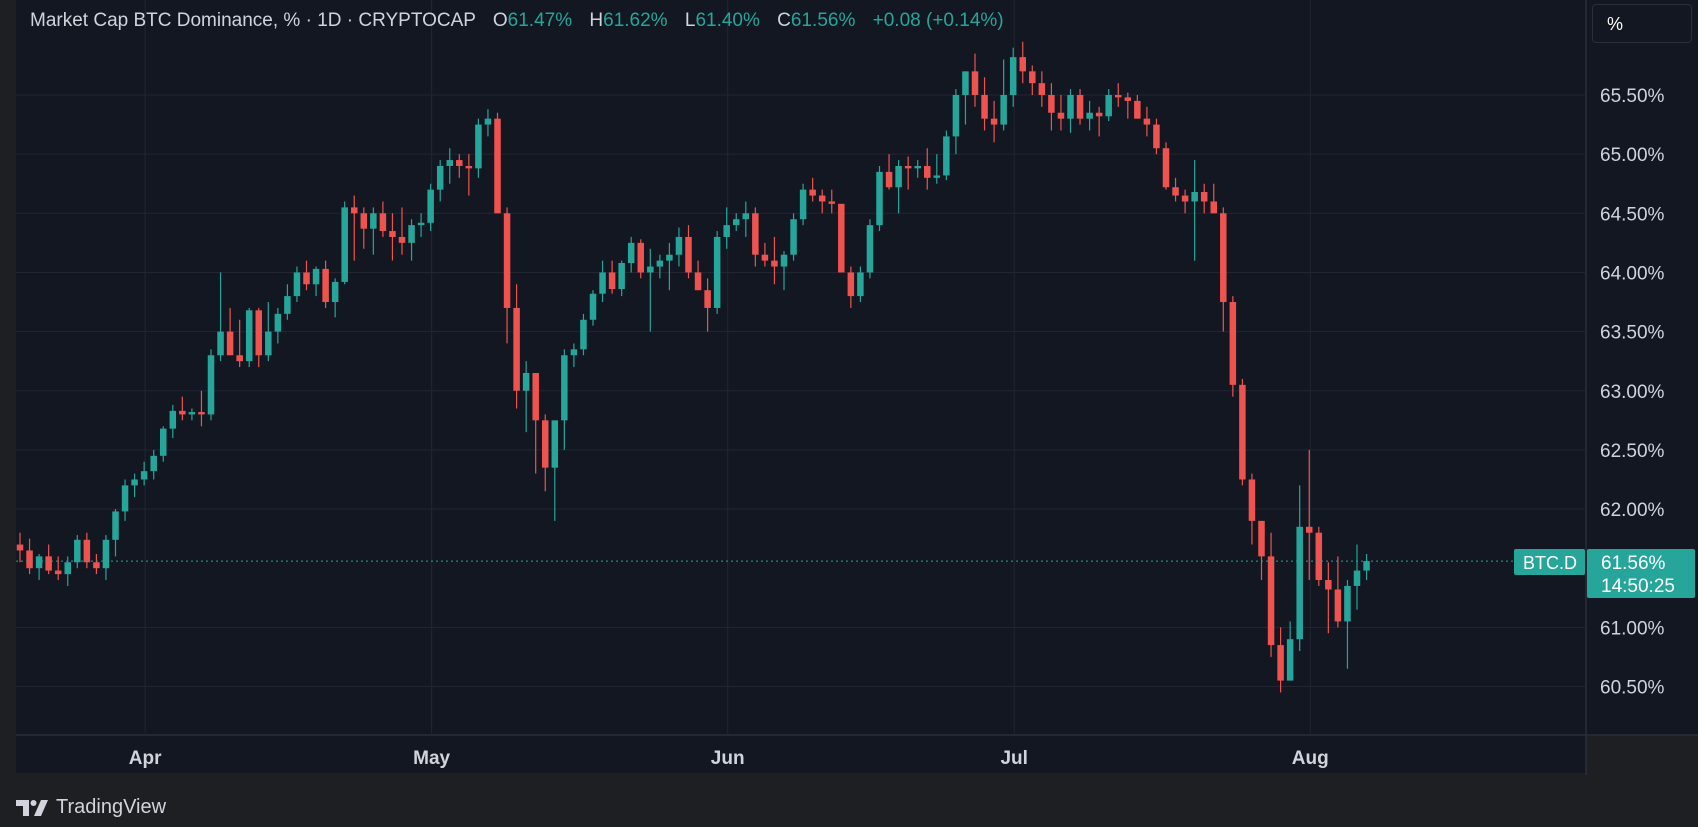  What do you see at coordinates (1549, 562) in the screenshot?
I see `symbol-tag-bg` at bounding box center [1549, 562].